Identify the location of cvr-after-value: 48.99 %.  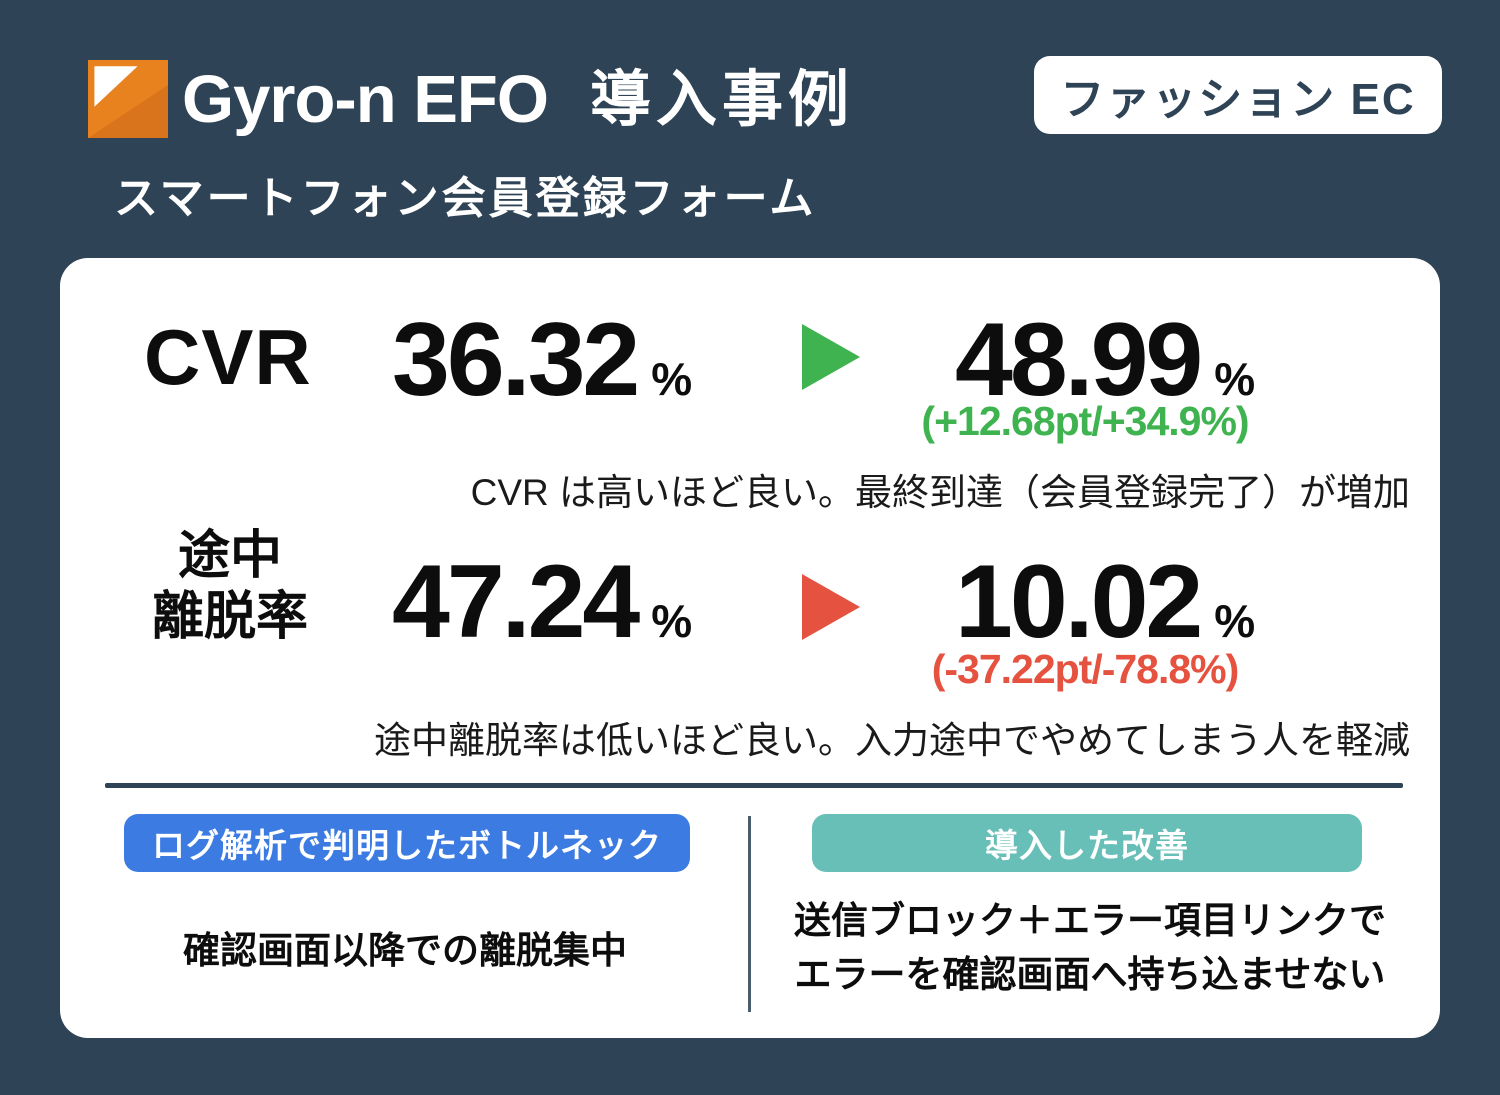
(1105, 360).